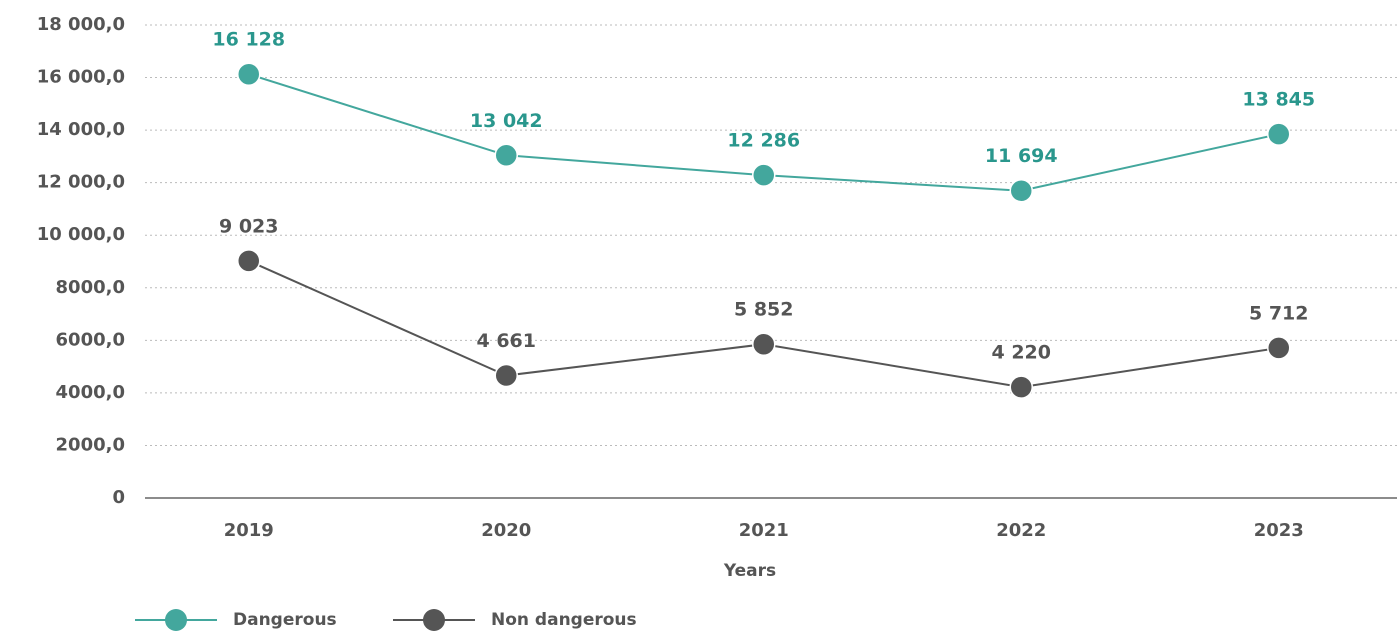 The width and height of the screenshot is (1397, 634). I want to click on data-label: 11 694, so click(1021, 156).